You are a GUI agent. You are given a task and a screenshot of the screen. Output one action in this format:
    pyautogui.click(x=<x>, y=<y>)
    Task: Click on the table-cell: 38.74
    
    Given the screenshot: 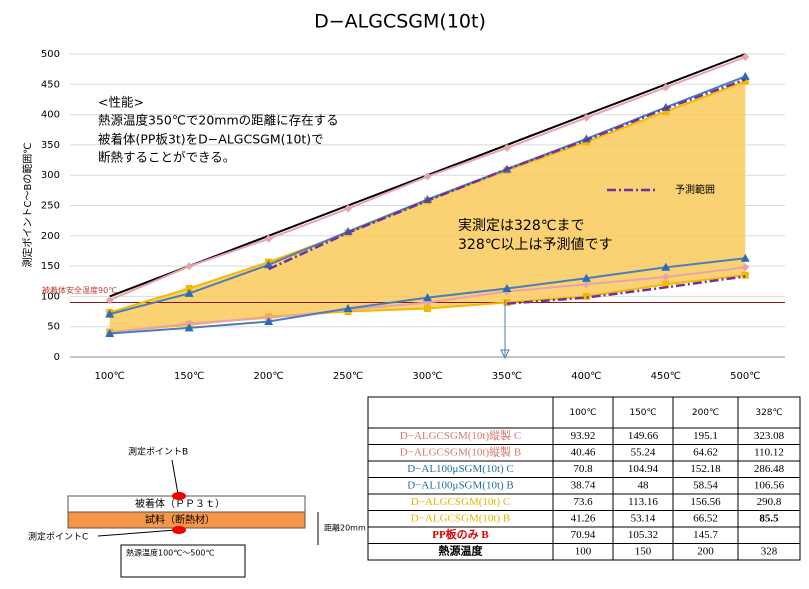 What is the action you would take?
    pyautogui.click(x=583, y=485)
    